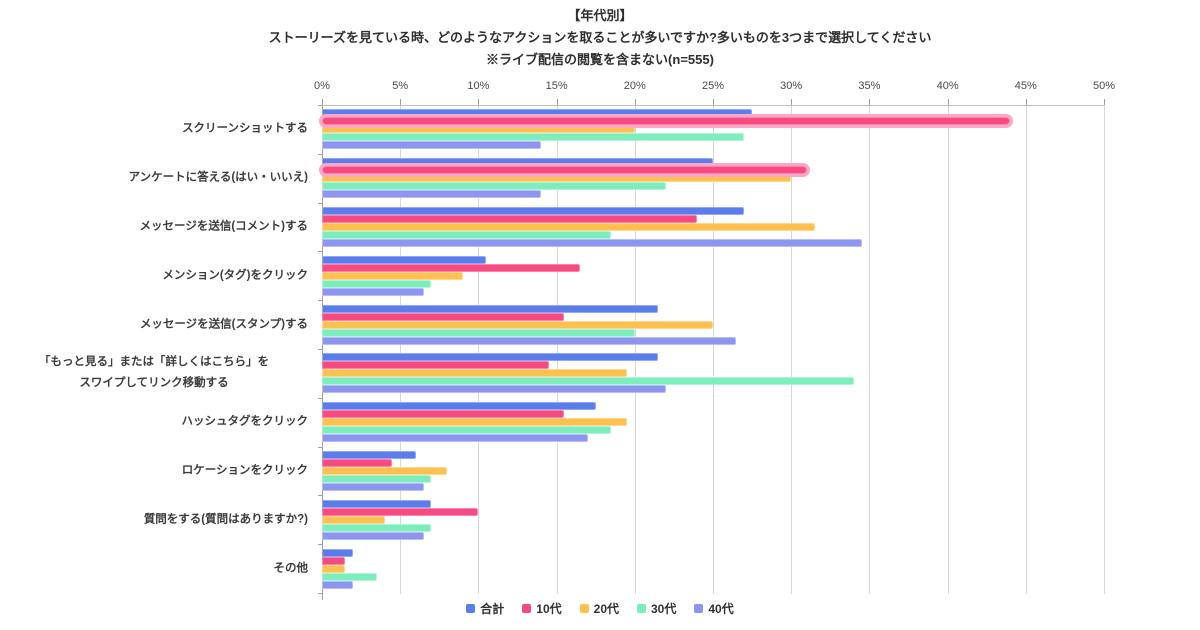 The image size is (1200, 630). What do you see at coordinates (435, 365) in the screenshot?
I see `bar-10代-5` at bounding box center [435, 365].